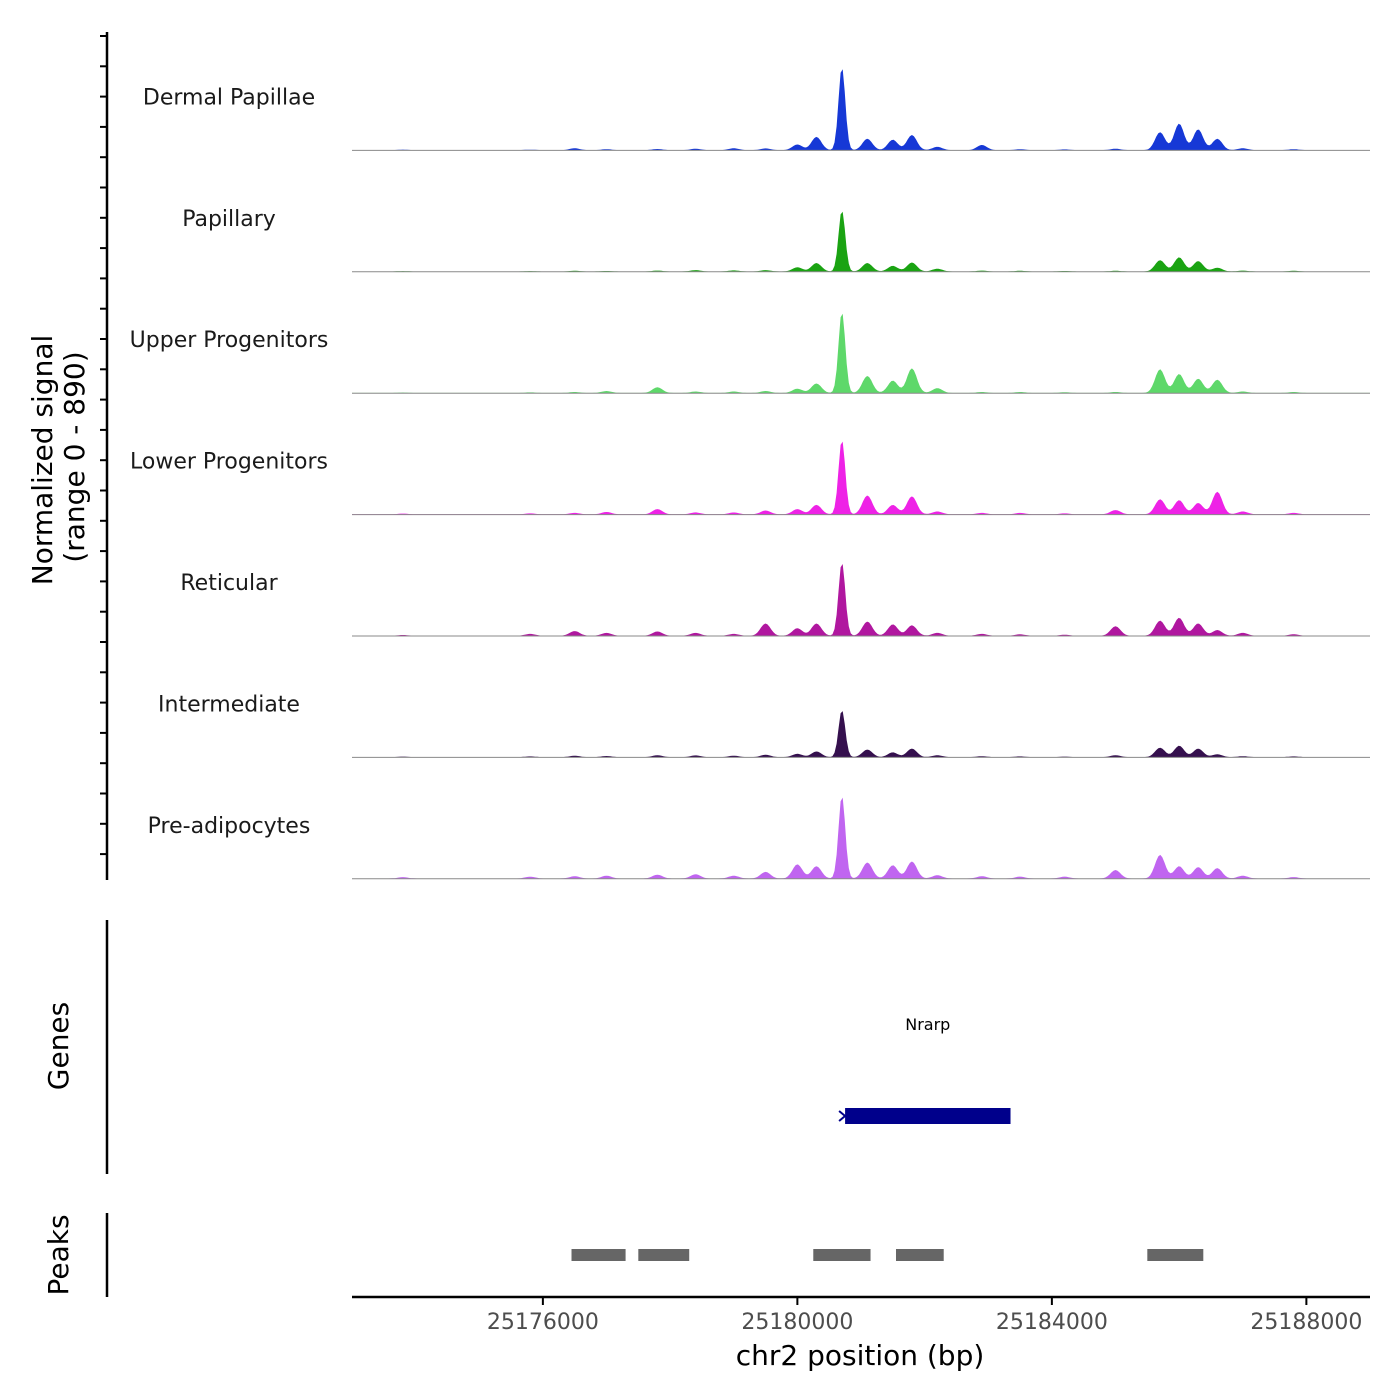 The width and height of the screenshot is (1400, 1400). What do you see at coordinates (58, 1046) in the screenshot?
I see `genes-track-label: Genes` at bounding box center [58, 1046].